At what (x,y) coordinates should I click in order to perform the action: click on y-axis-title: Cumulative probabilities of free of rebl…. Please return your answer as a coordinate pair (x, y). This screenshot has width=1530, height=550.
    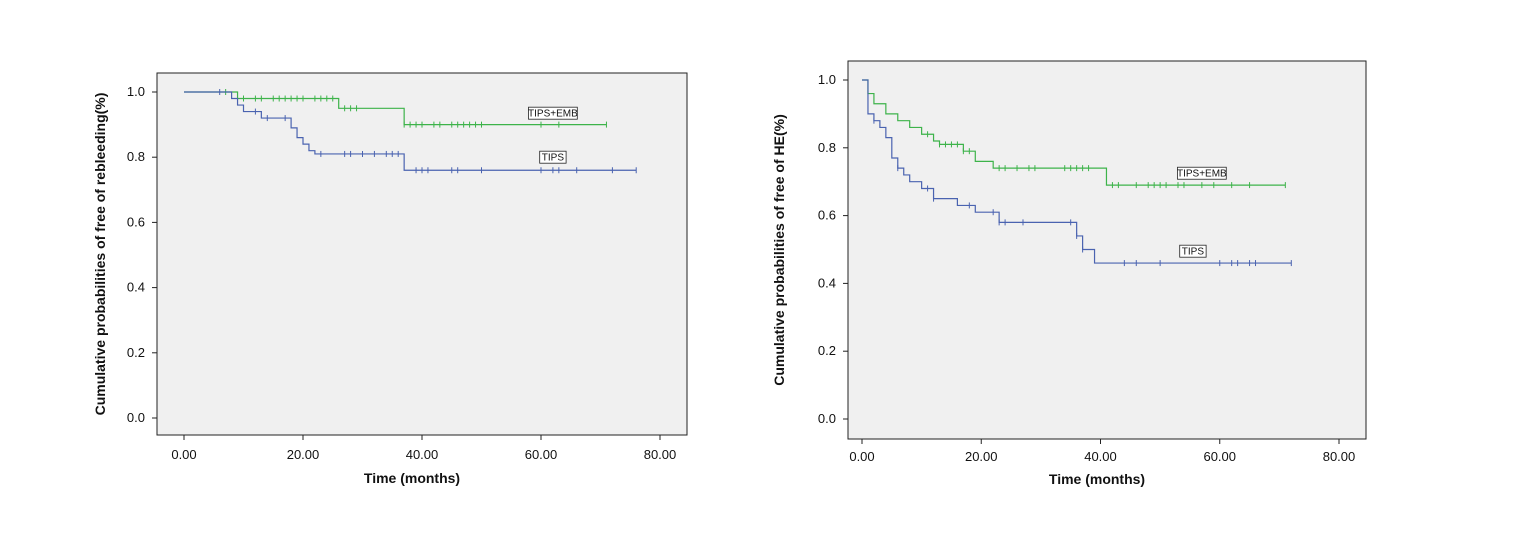
    Looking at the image, I should click on (100, 254).